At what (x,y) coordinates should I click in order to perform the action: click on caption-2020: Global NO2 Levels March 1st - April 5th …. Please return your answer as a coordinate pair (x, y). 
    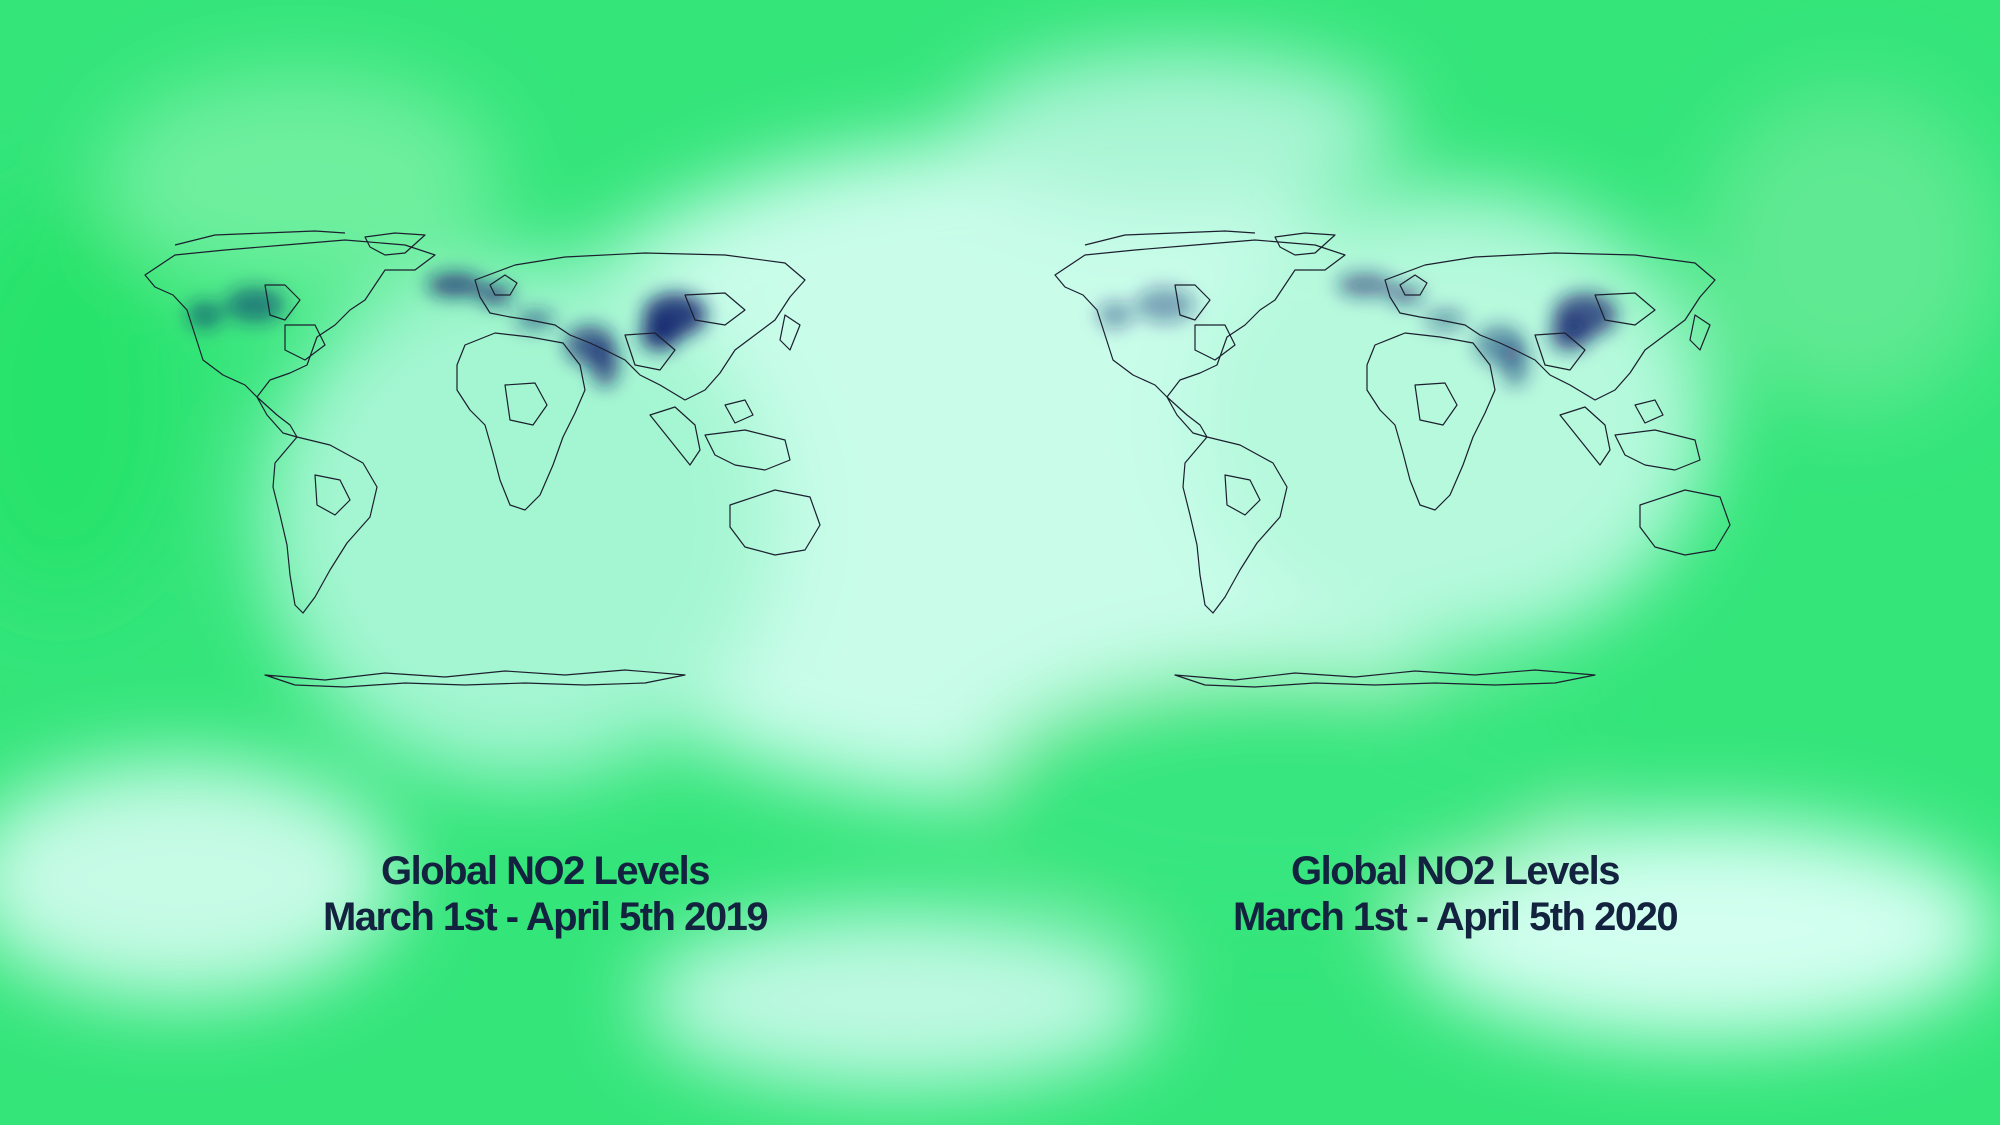
    Looking at the image, I should click on (1455, 894).